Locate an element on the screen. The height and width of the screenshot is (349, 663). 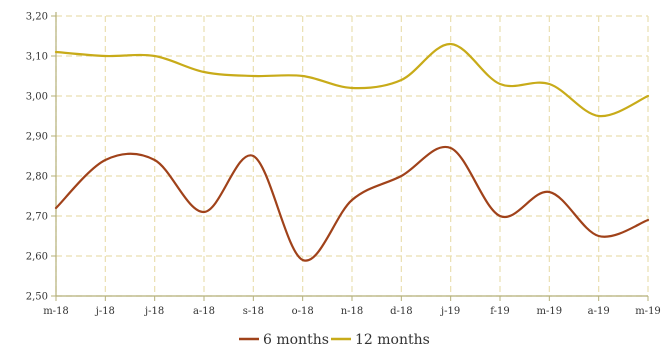
y-tick-label: 2,80 is located at coordinates (37, 177).